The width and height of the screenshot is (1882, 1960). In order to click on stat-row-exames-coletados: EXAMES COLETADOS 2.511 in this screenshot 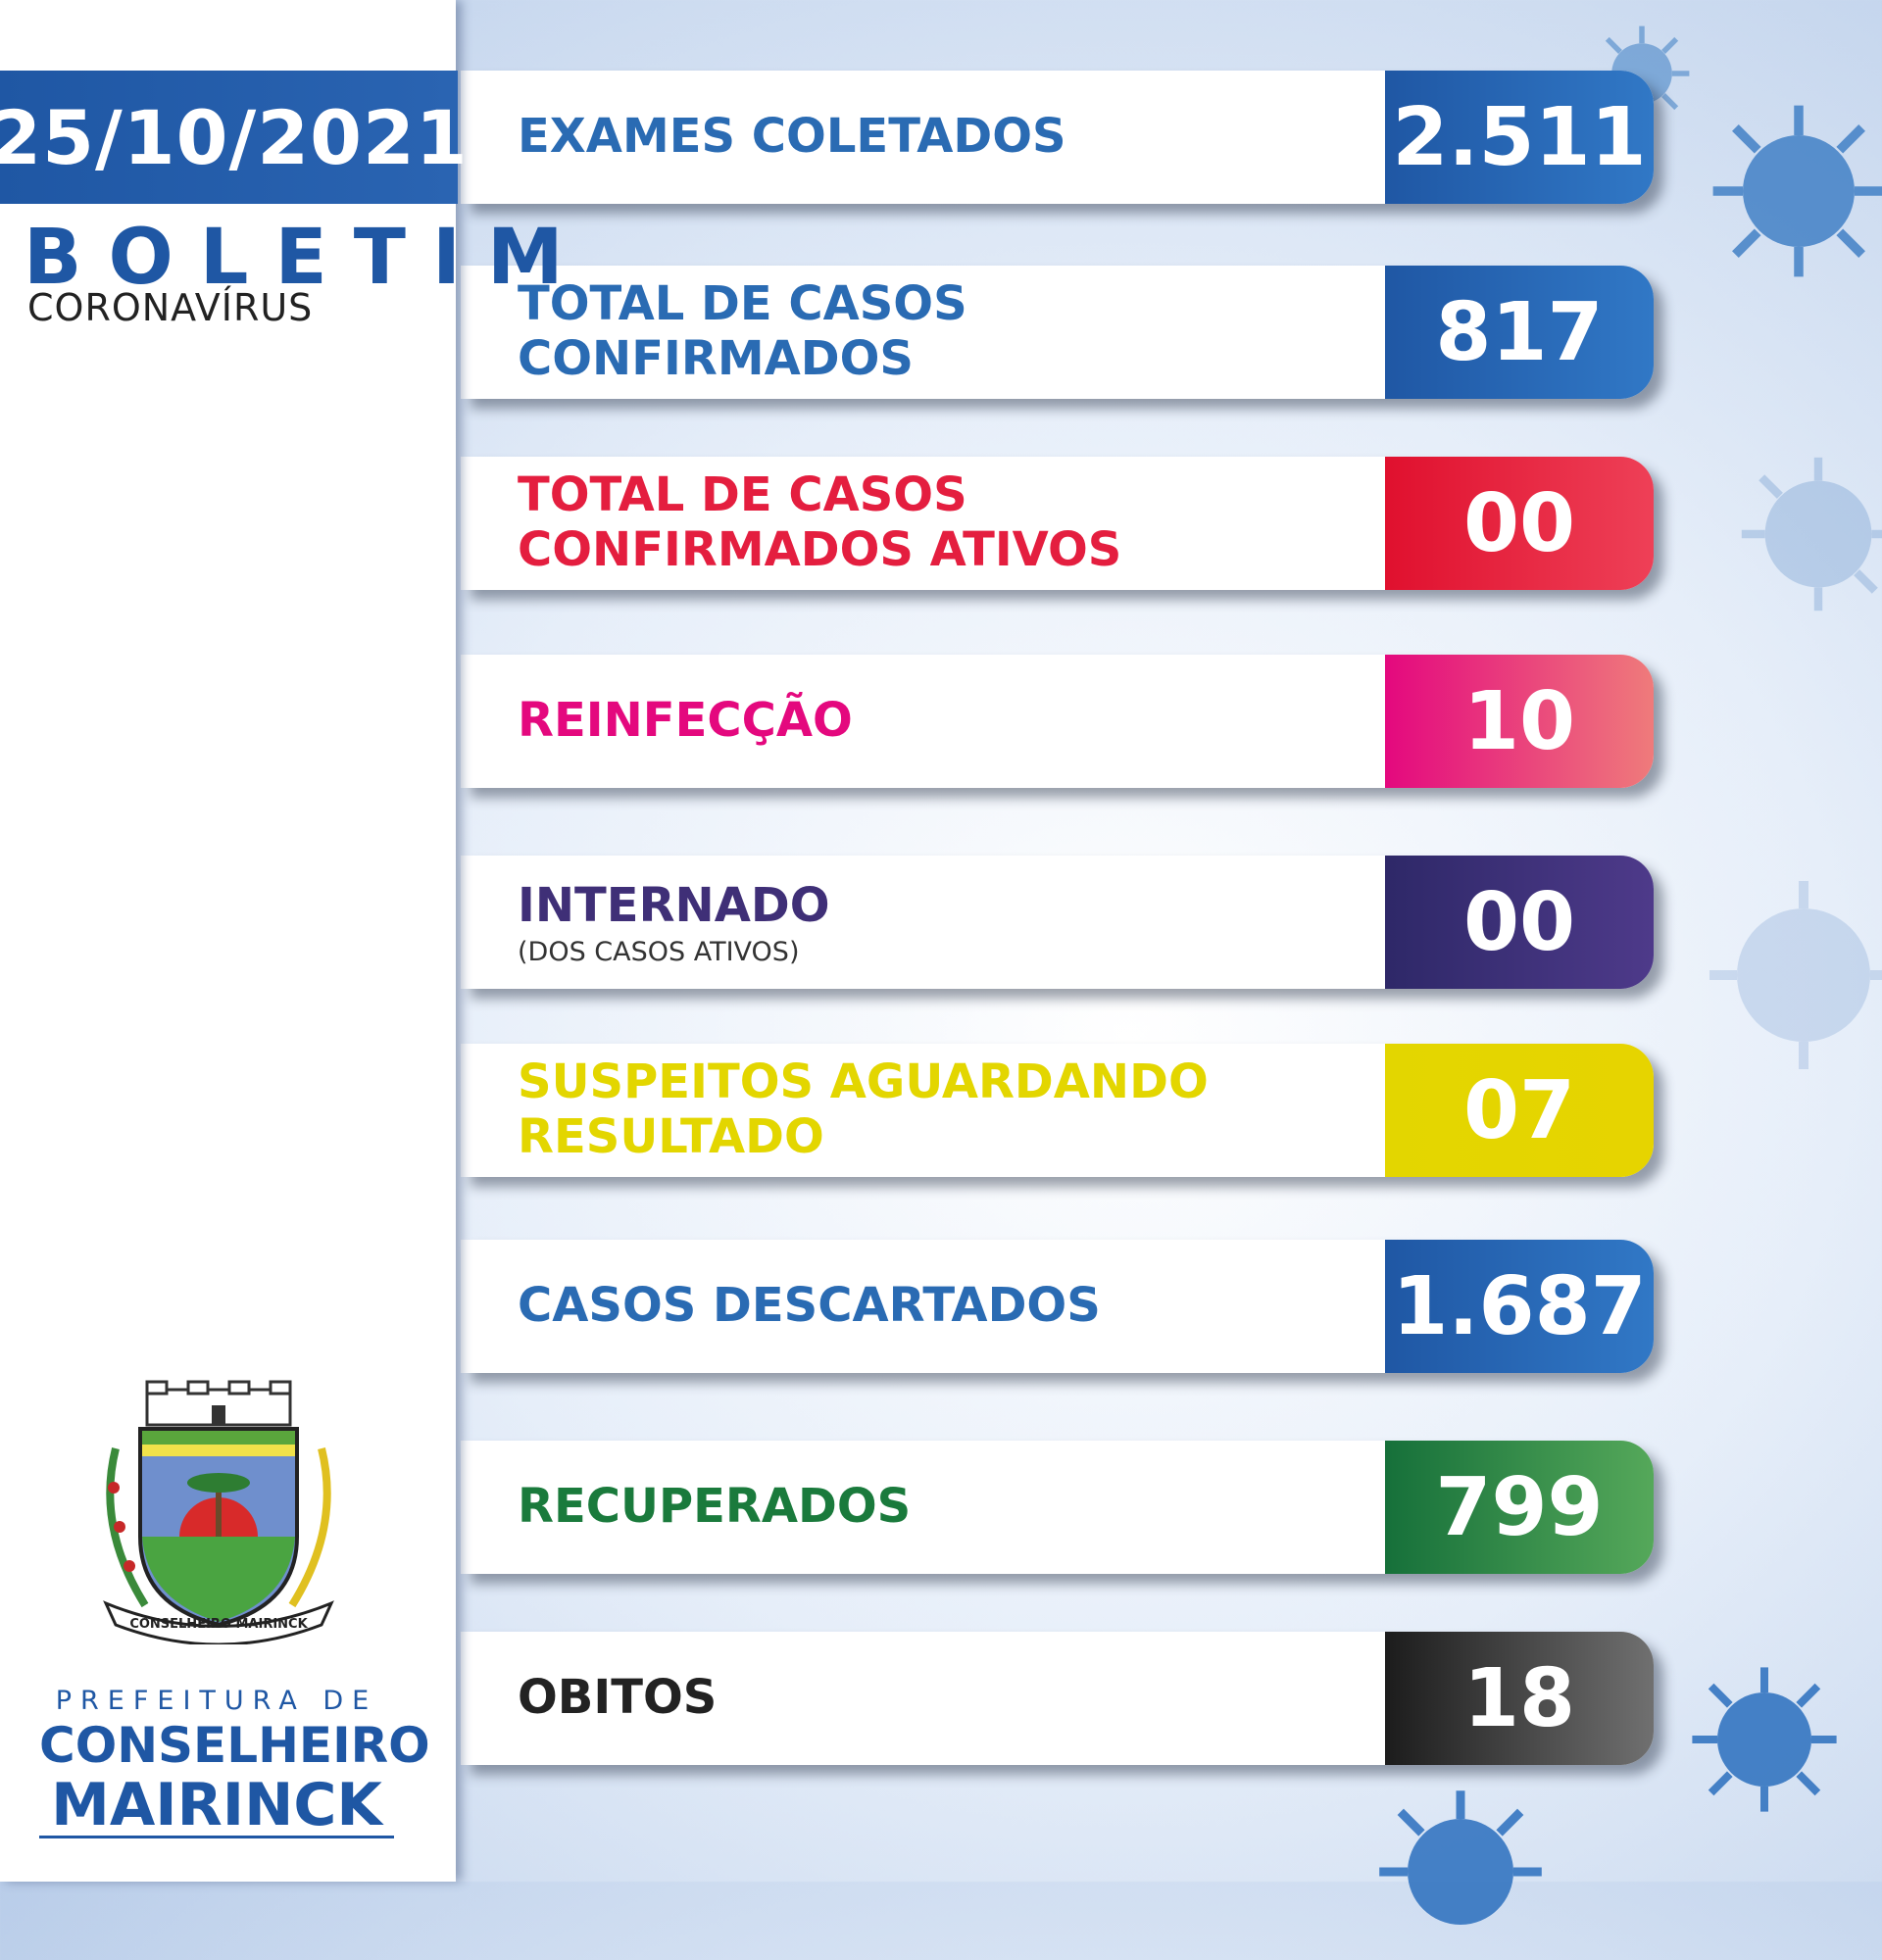, I will do `click(1058, 137)`.